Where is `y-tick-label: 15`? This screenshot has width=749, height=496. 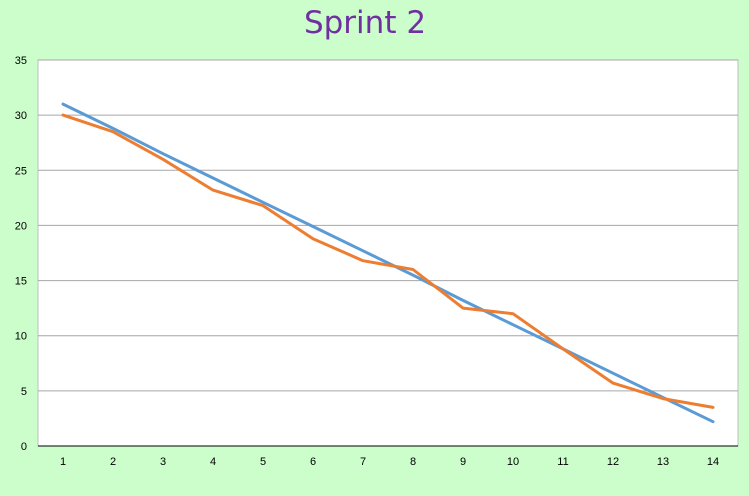 y-tick-label: 15 is located at coordinates (21, 282).